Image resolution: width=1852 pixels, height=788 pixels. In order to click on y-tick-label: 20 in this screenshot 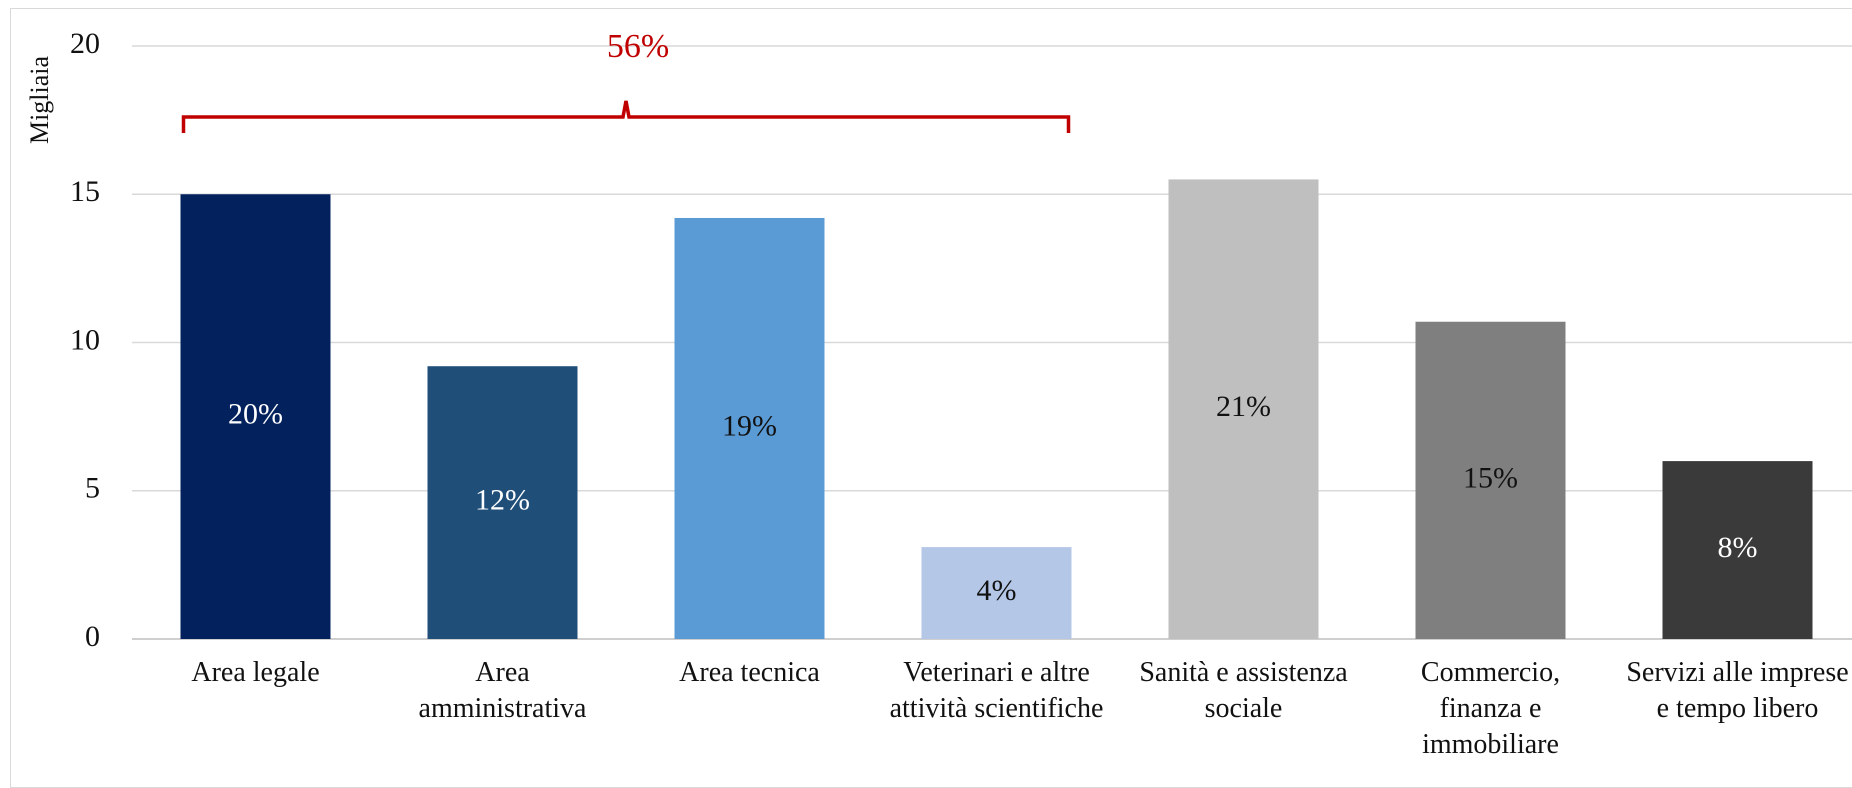, I will do `click(85, 43)`.